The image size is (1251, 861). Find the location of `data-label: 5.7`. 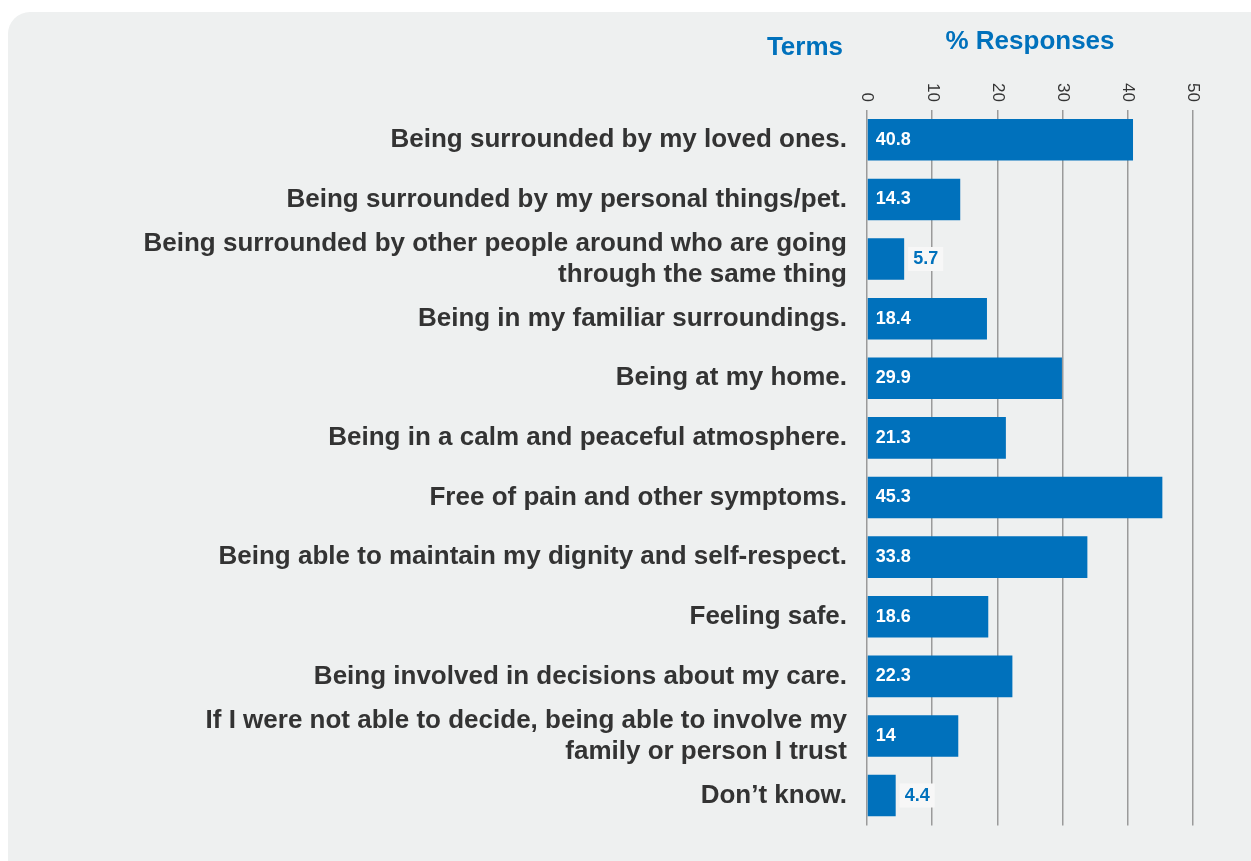

data-label: 5.7 is located at coordinates (926, 258).